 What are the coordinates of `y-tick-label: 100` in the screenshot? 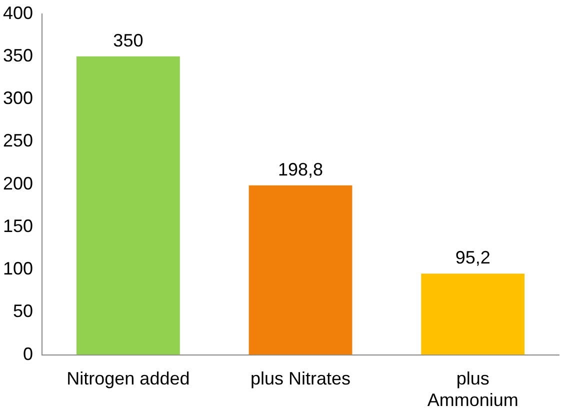 It's located at (18, 268).